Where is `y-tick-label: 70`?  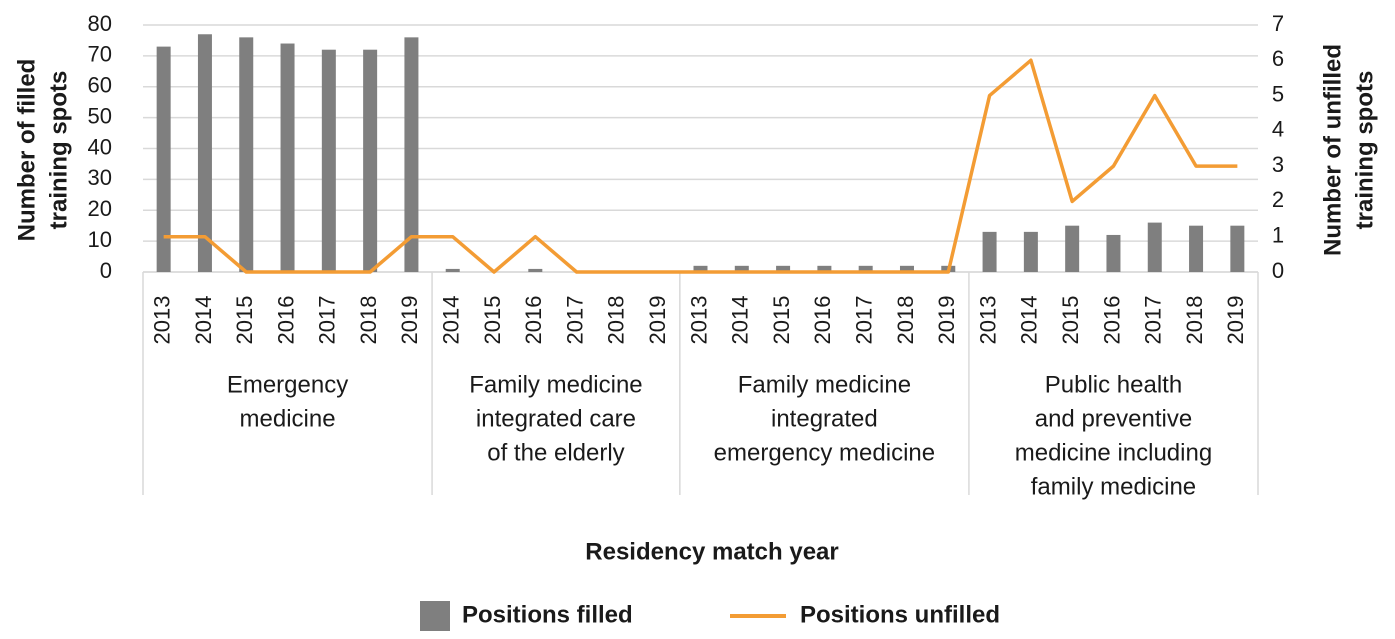 y-tick-label: 70 is located at coordinates (100, 54).